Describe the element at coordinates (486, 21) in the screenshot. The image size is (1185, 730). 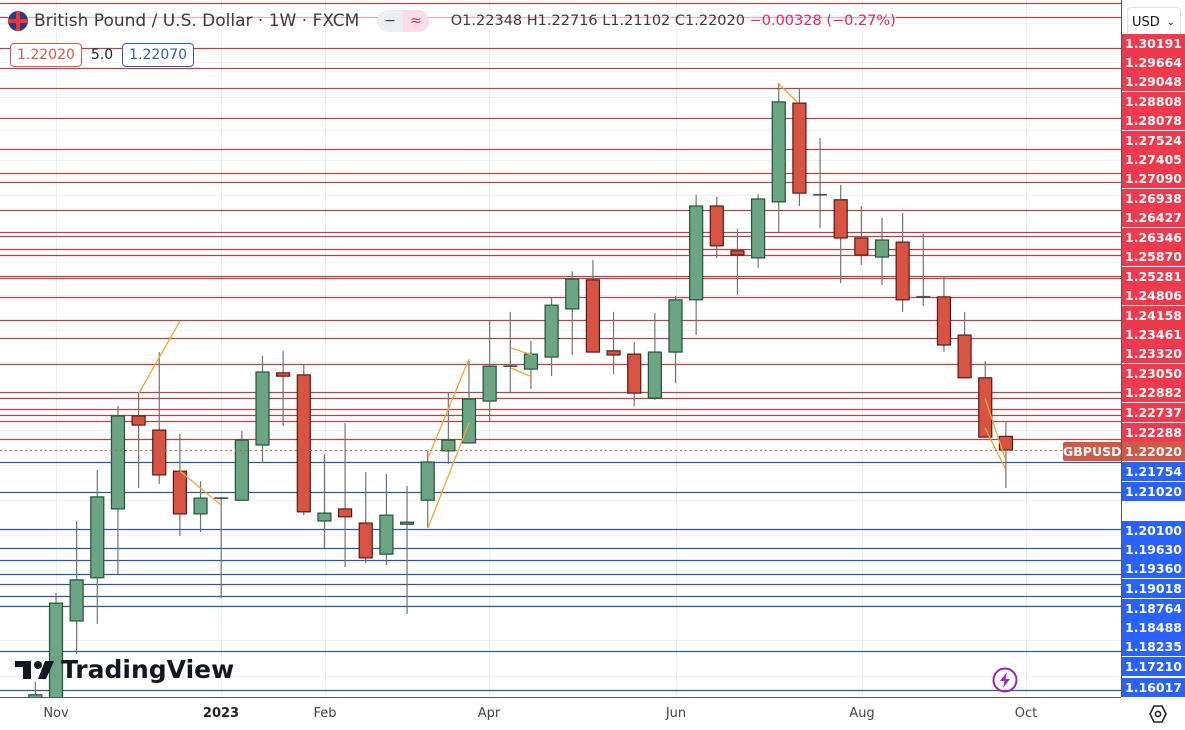
I see `open-value: O1.22348` at that location.